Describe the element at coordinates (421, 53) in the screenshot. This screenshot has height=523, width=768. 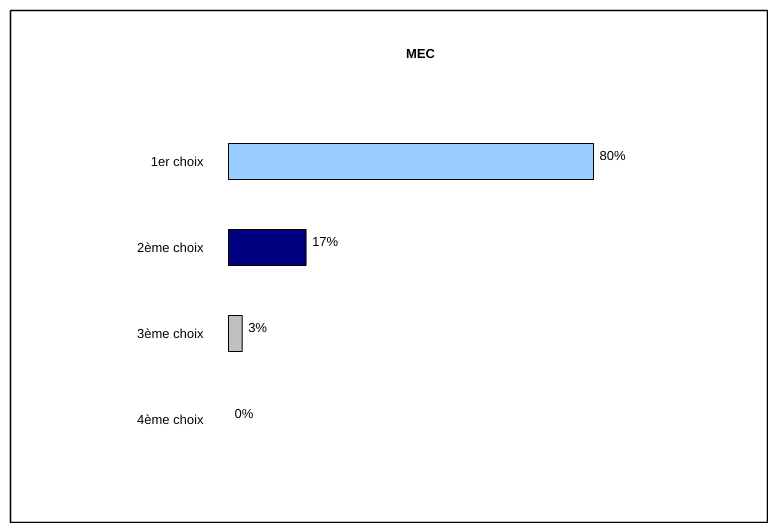
I see `chart-title: MEC` at that location.